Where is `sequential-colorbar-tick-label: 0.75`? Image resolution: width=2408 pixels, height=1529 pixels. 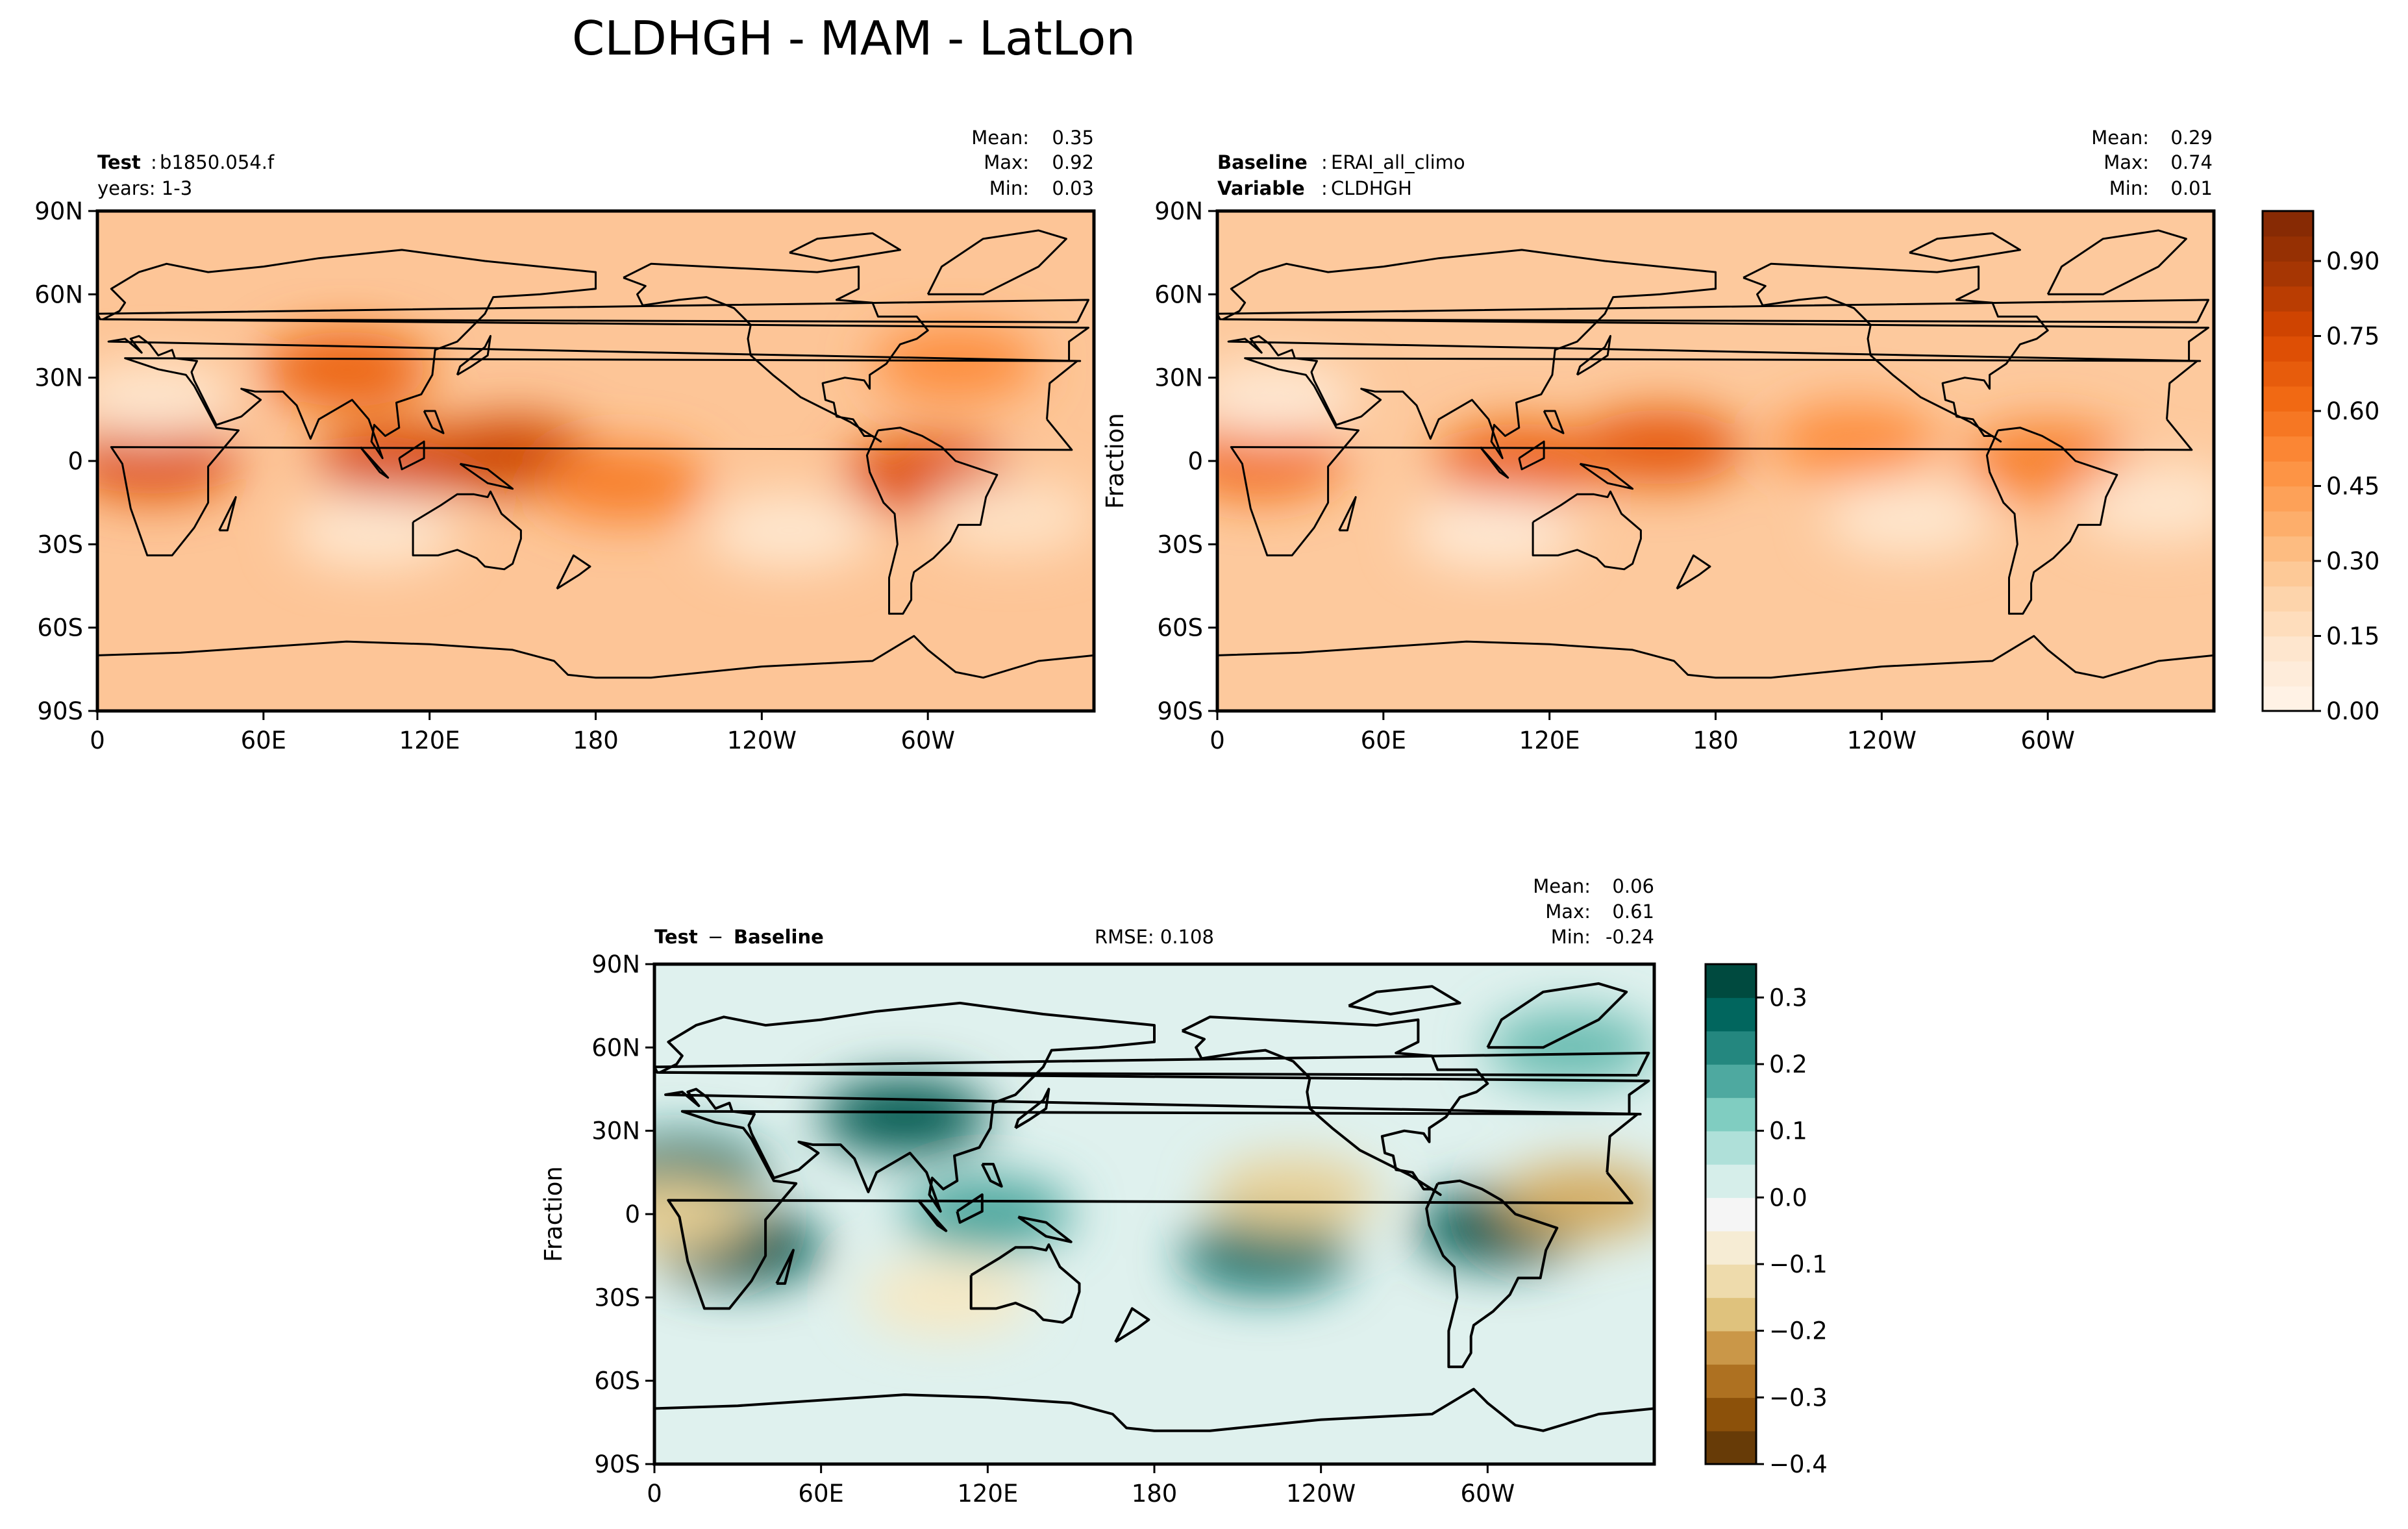 sequential-colorbar-tick-label: 0.75 is located at coordinates (2352, 337).